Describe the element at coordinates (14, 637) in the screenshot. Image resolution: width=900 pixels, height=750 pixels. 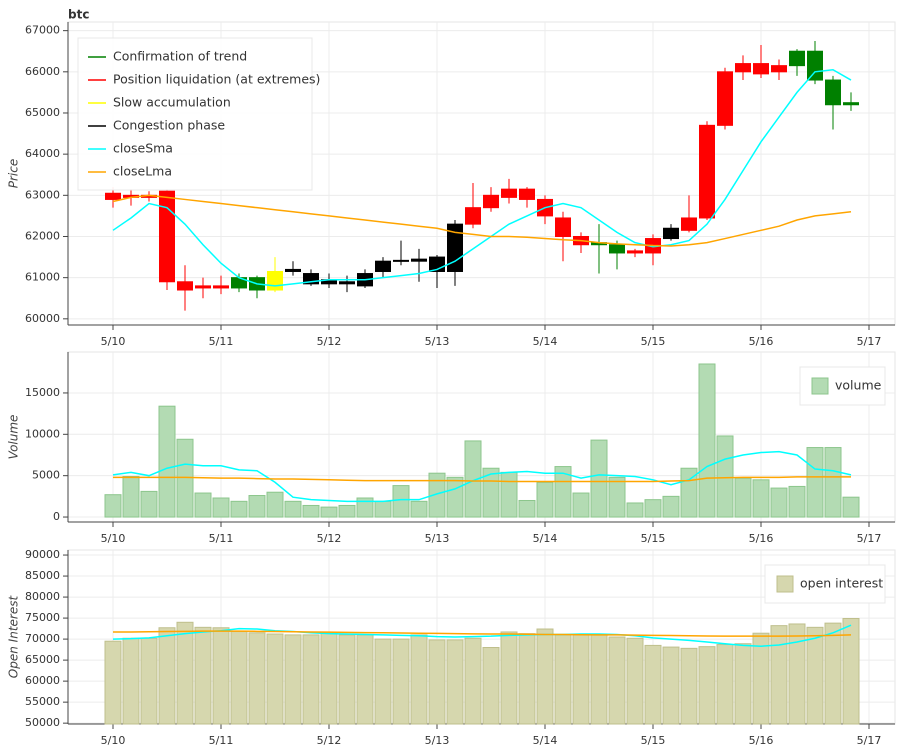
I see `y-axis-label: Open Interest` at that location.